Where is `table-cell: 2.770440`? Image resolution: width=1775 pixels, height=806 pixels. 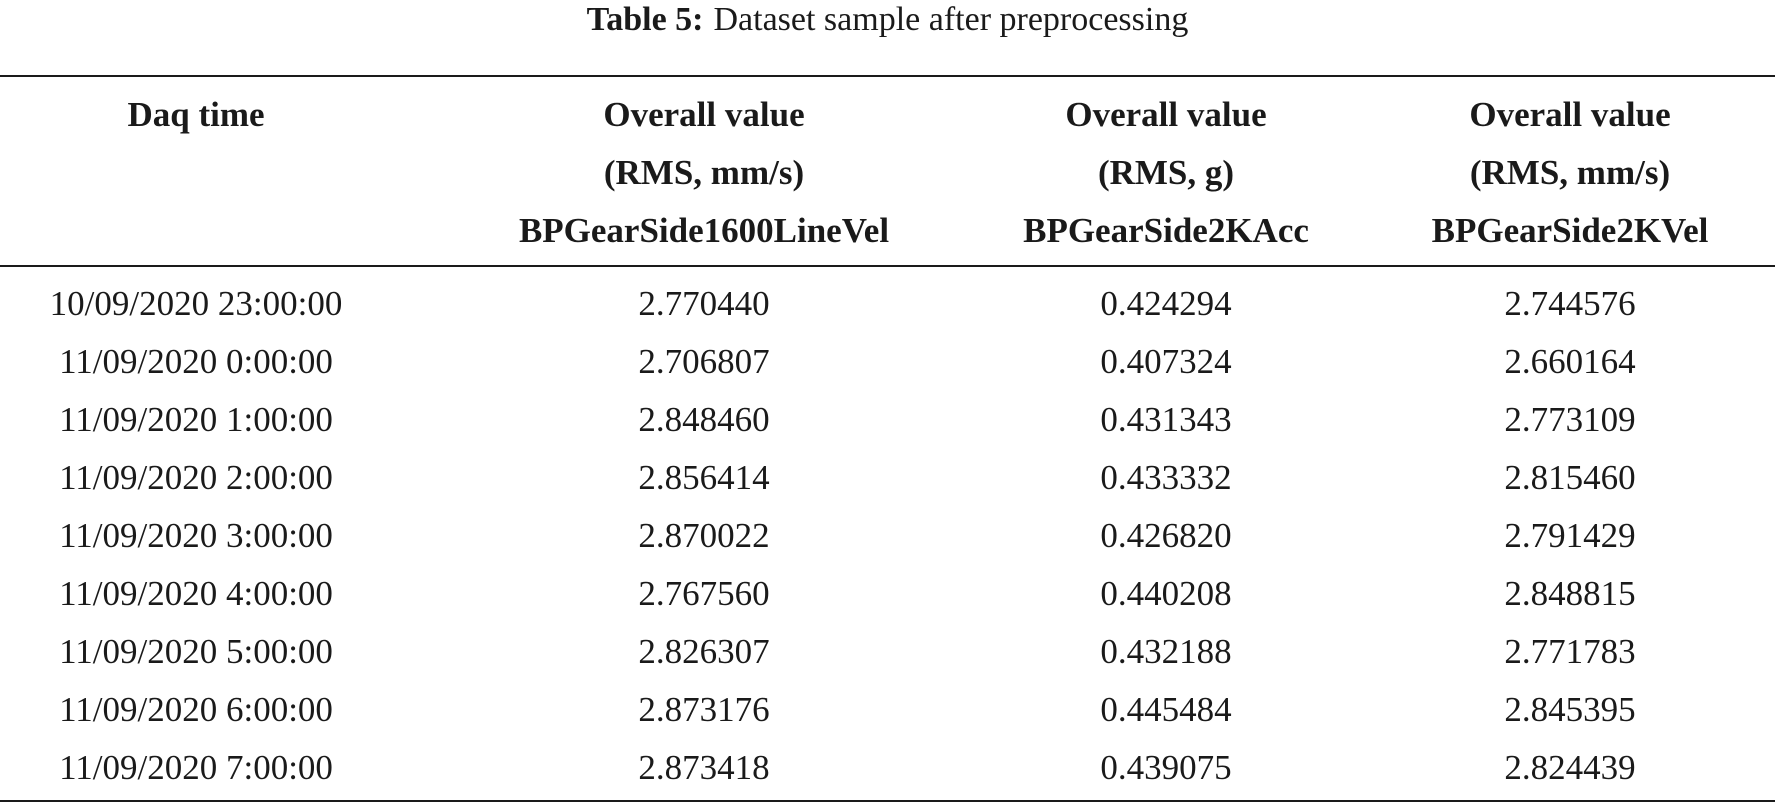 table-cell: 2.770440 is located at coordinates (704, 303).